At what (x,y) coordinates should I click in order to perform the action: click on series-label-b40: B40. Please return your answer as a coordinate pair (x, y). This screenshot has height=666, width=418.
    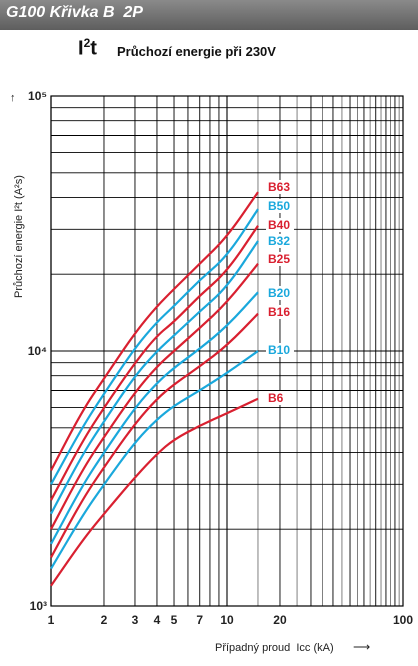
    Looking at the image, I should click on (279, 225).